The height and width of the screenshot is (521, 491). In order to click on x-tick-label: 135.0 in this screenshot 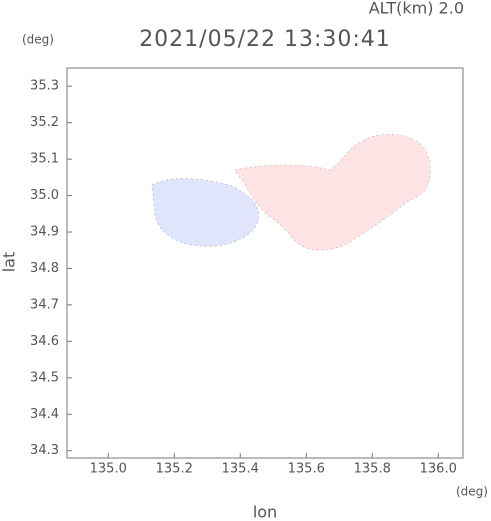, I will do `click(108, 469)`.